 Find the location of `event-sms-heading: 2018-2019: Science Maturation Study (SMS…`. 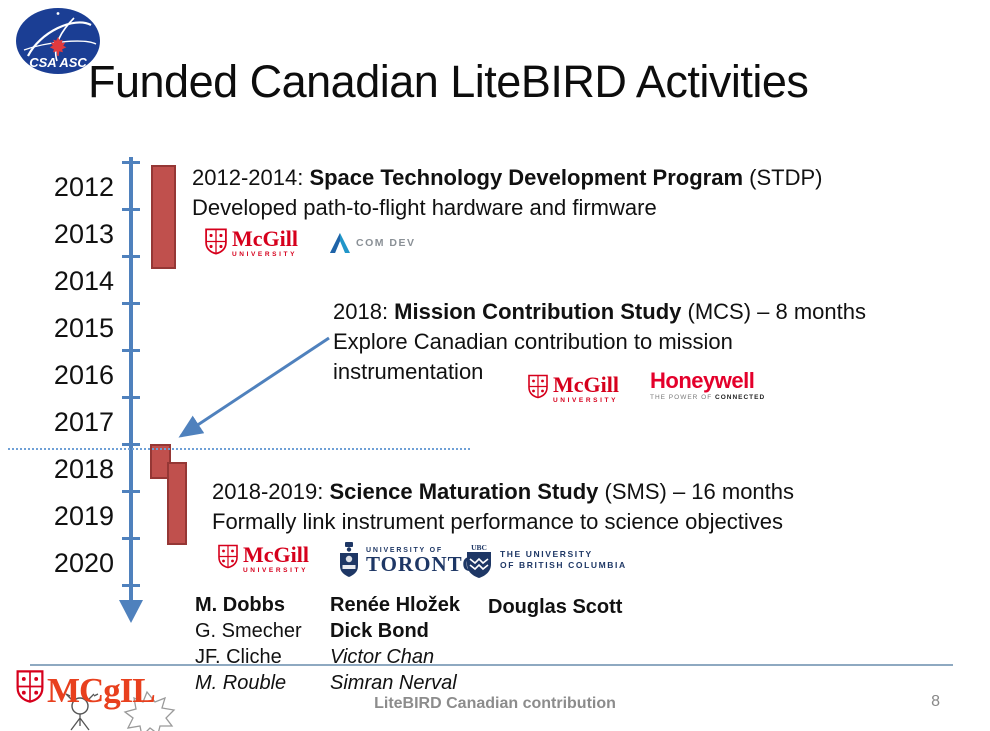

event-sms-heading: 2018-2019: Science Maturation Study (SMS… is located at coordinates (503, 491).